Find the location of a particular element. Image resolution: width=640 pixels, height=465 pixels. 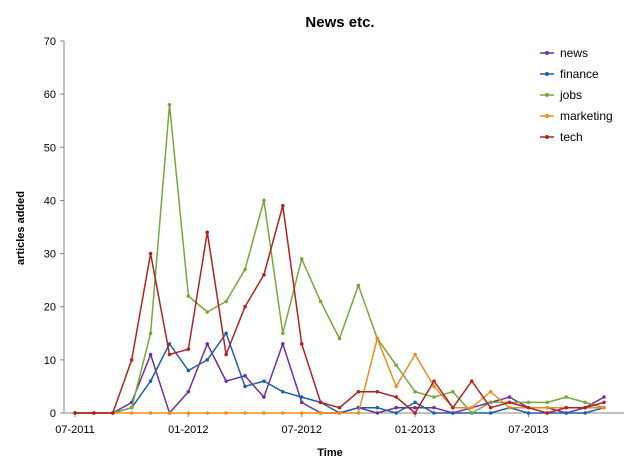

legend-label: news is located at coordinates (574, 53).